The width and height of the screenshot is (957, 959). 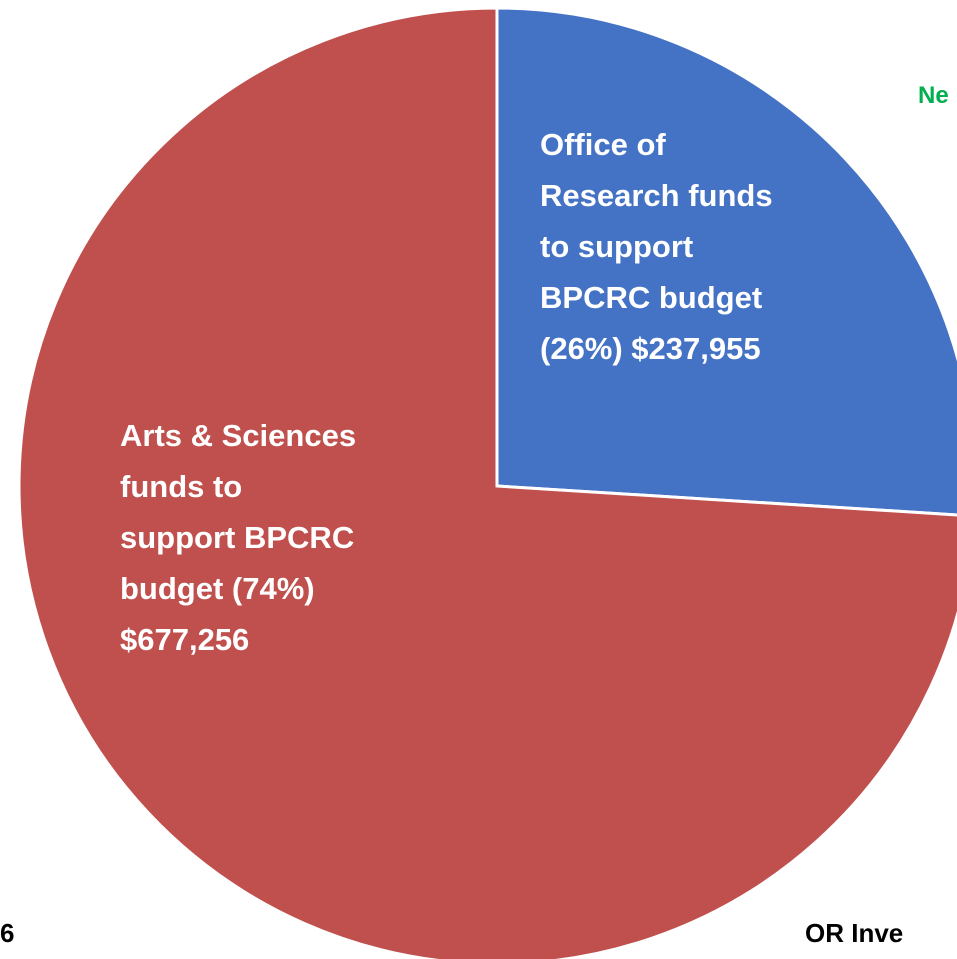 What do you see at coordinates (217, 588) in the screenshot?
I see `slice-label-line: budget (74%)` at bounding box center [217, 588].